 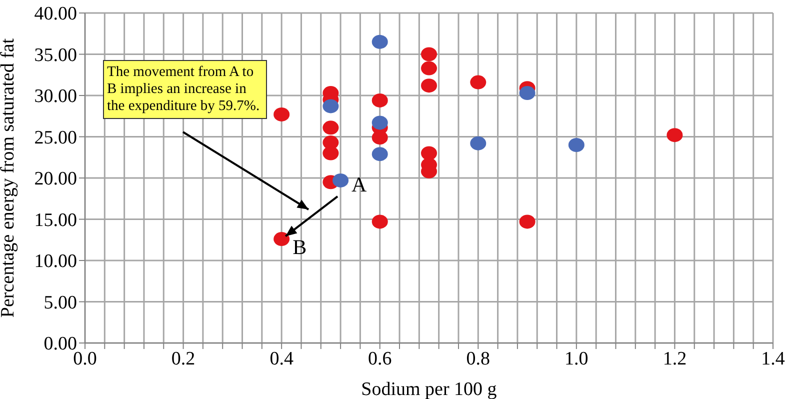 What do you see at coordinates (299, 247) in the screenshot?
I see `annotation: B` at bounding box center [299, 247].